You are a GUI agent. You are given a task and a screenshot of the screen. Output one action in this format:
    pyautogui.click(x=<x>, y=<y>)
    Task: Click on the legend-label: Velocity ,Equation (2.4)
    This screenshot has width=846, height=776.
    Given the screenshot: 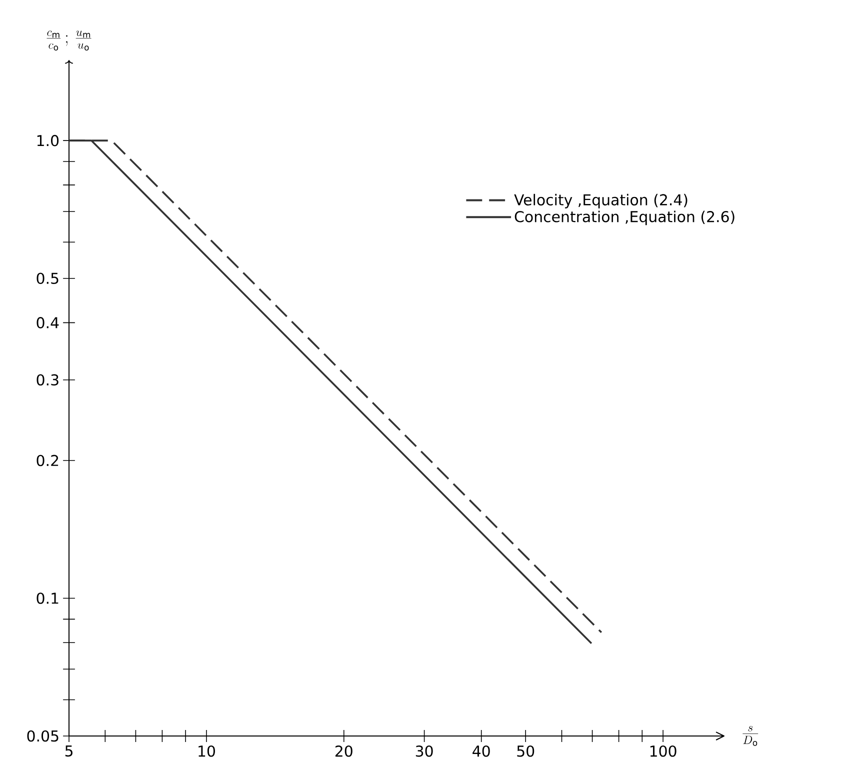 What is the action you would take?
    pyautogui.click(x=601, y=201)
    